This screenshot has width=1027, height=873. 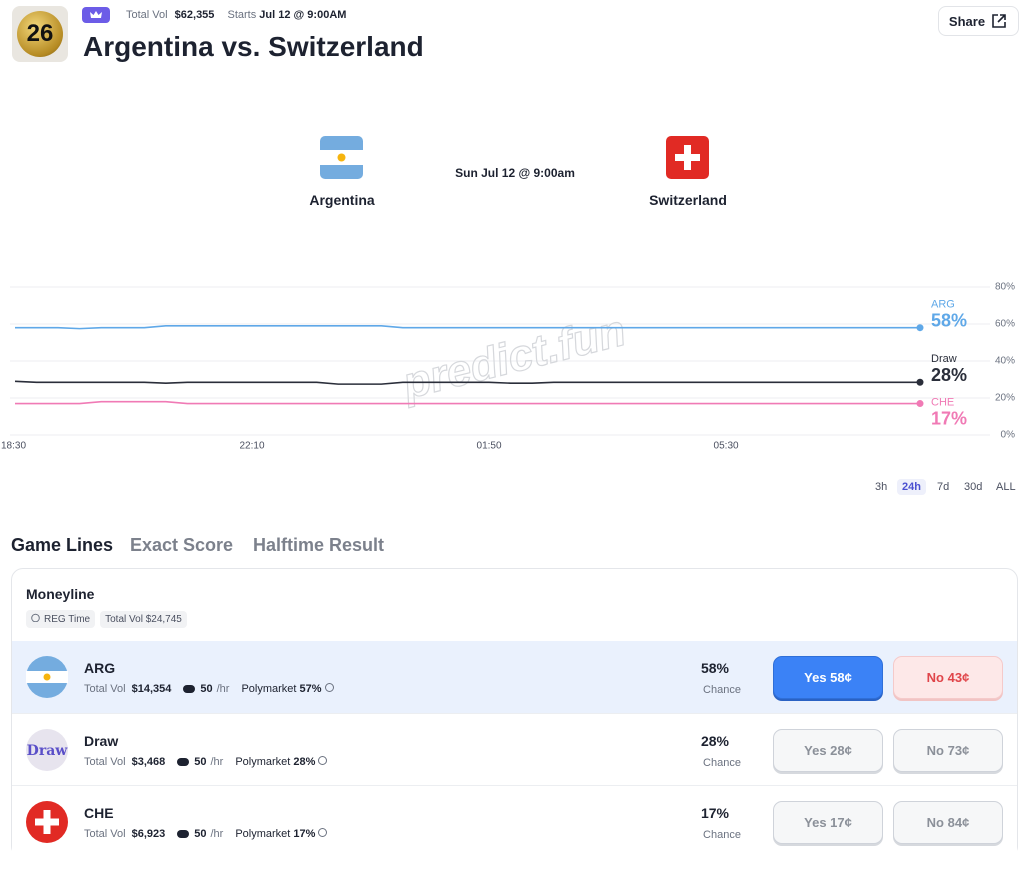 I want to click on outcome-name: Draw, so click(x=101, y=741).